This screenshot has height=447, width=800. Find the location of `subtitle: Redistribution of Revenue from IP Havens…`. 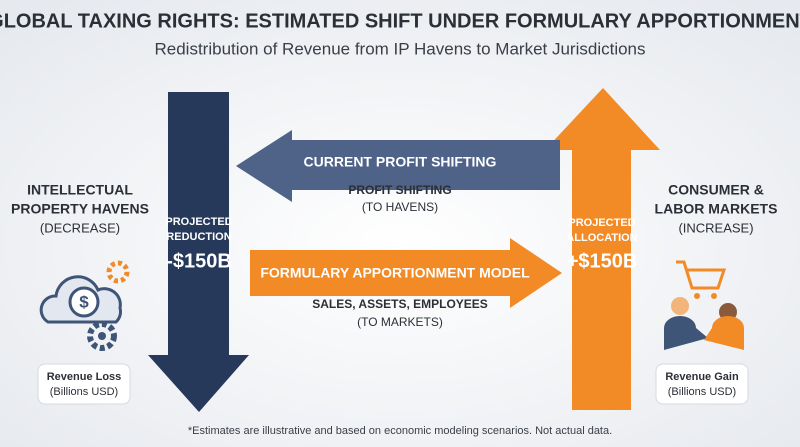

subtitle: Redistribution of Revenue from IP Havens… is located at coordinates (399, 48).